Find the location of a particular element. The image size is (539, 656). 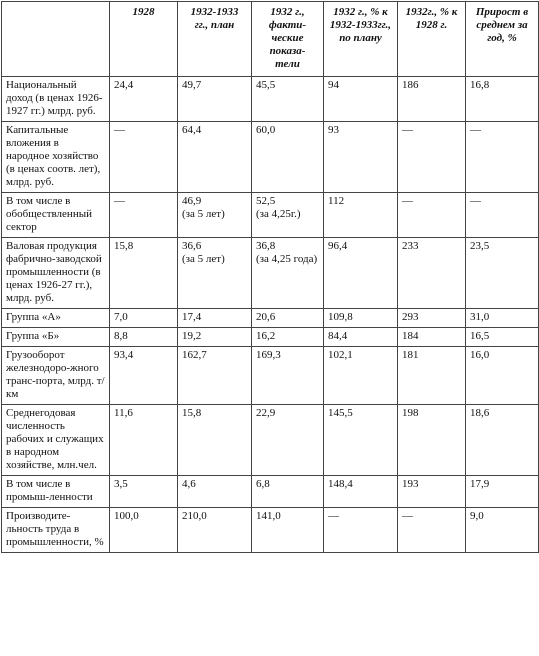

table-cell: 193 is located at coordinates (431, 491).